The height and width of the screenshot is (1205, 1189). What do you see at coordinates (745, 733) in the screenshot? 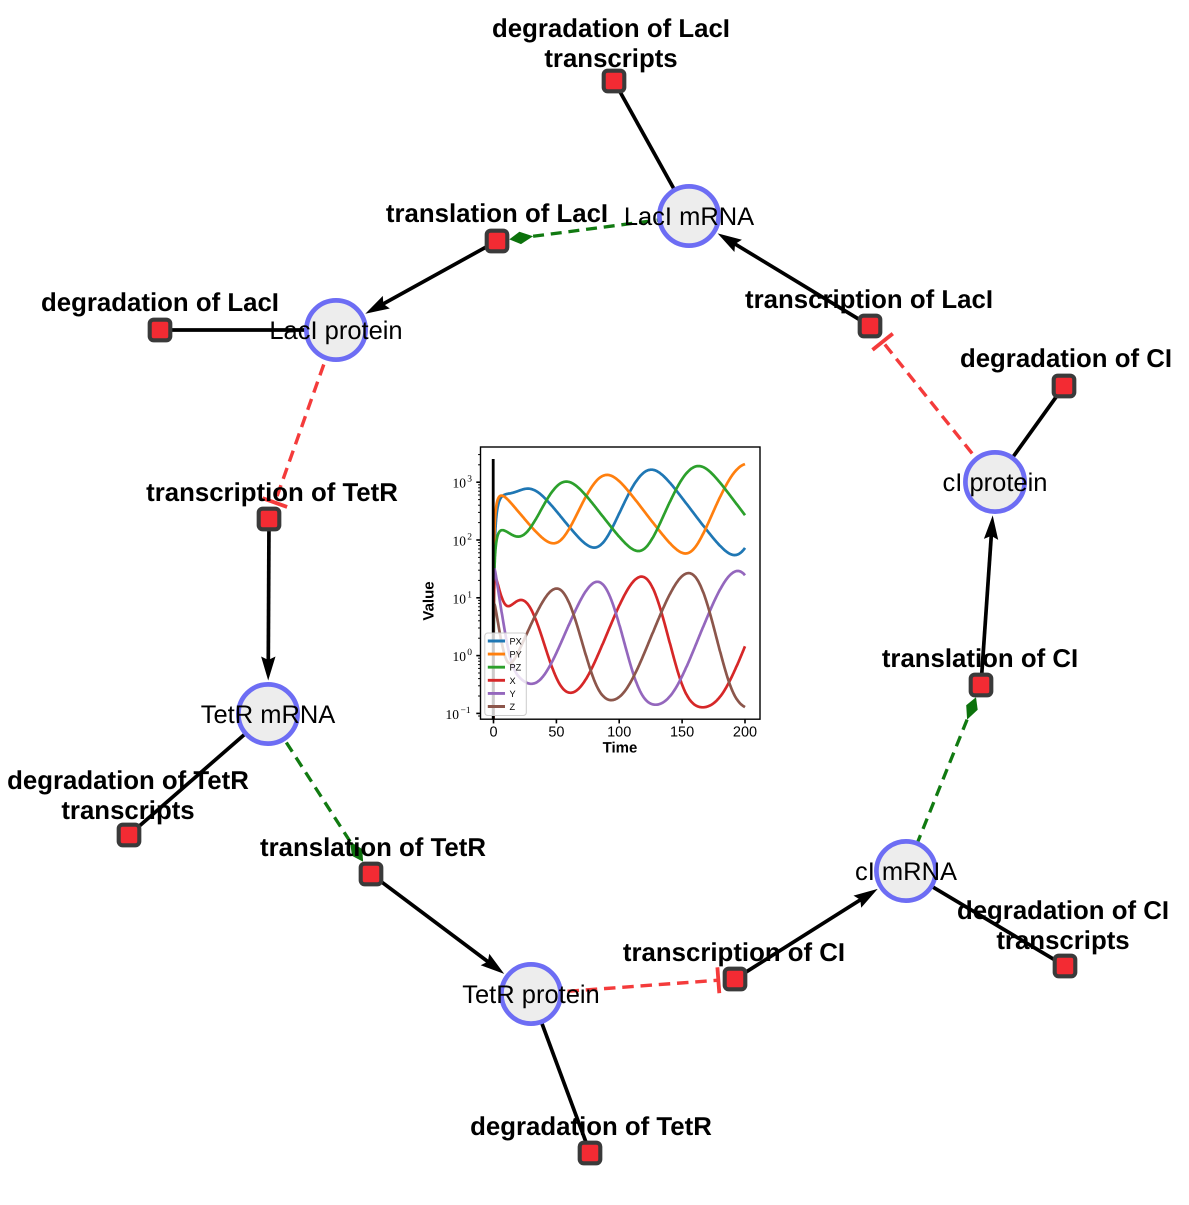
I see `svg-text: 200` at bounding box center [745, 733].